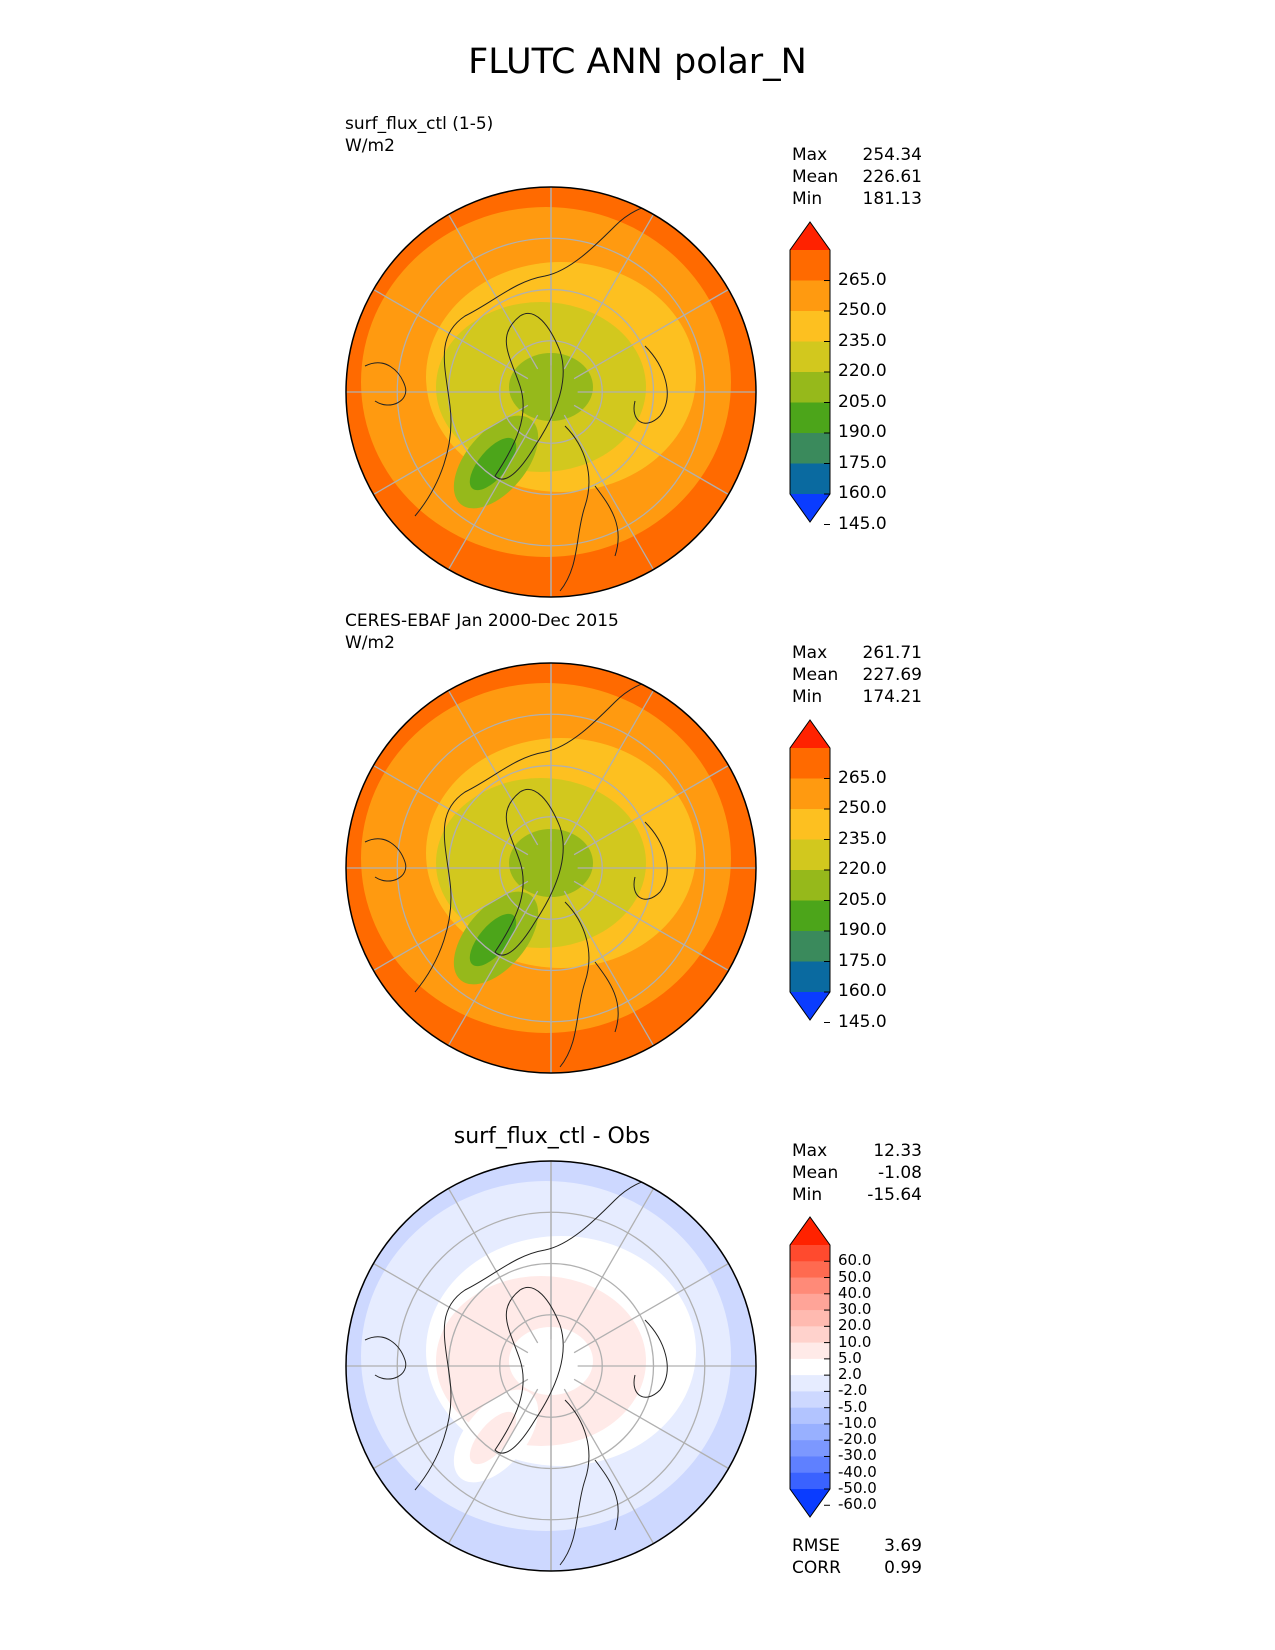 Image resolution: width=1275 pixels, height=1650 pixels. What do you see at coordinates (482, 621) in the screenshot?
I see `panel2-case-name: CERES-EBAF Jan 2000-Dec 2015` at bounding box center [482, 621].